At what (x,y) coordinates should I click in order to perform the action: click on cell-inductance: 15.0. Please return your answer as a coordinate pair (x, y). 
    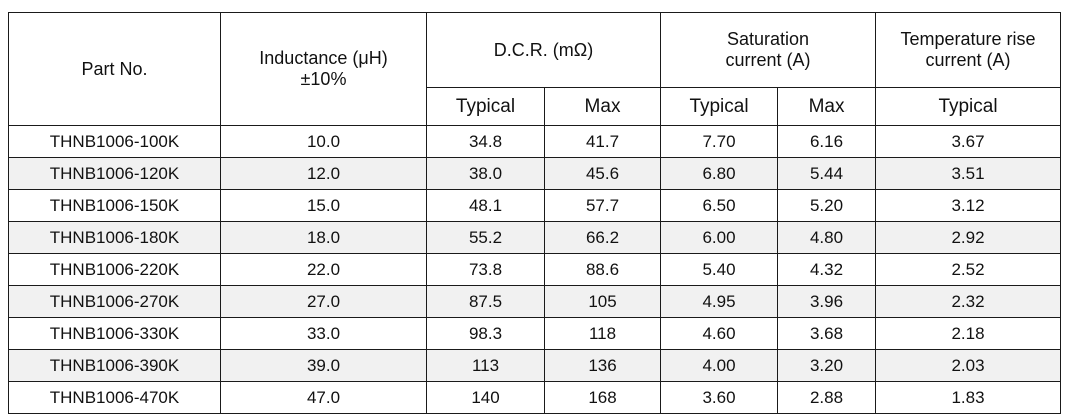
    Looking at the image, I should click on (323, 205).